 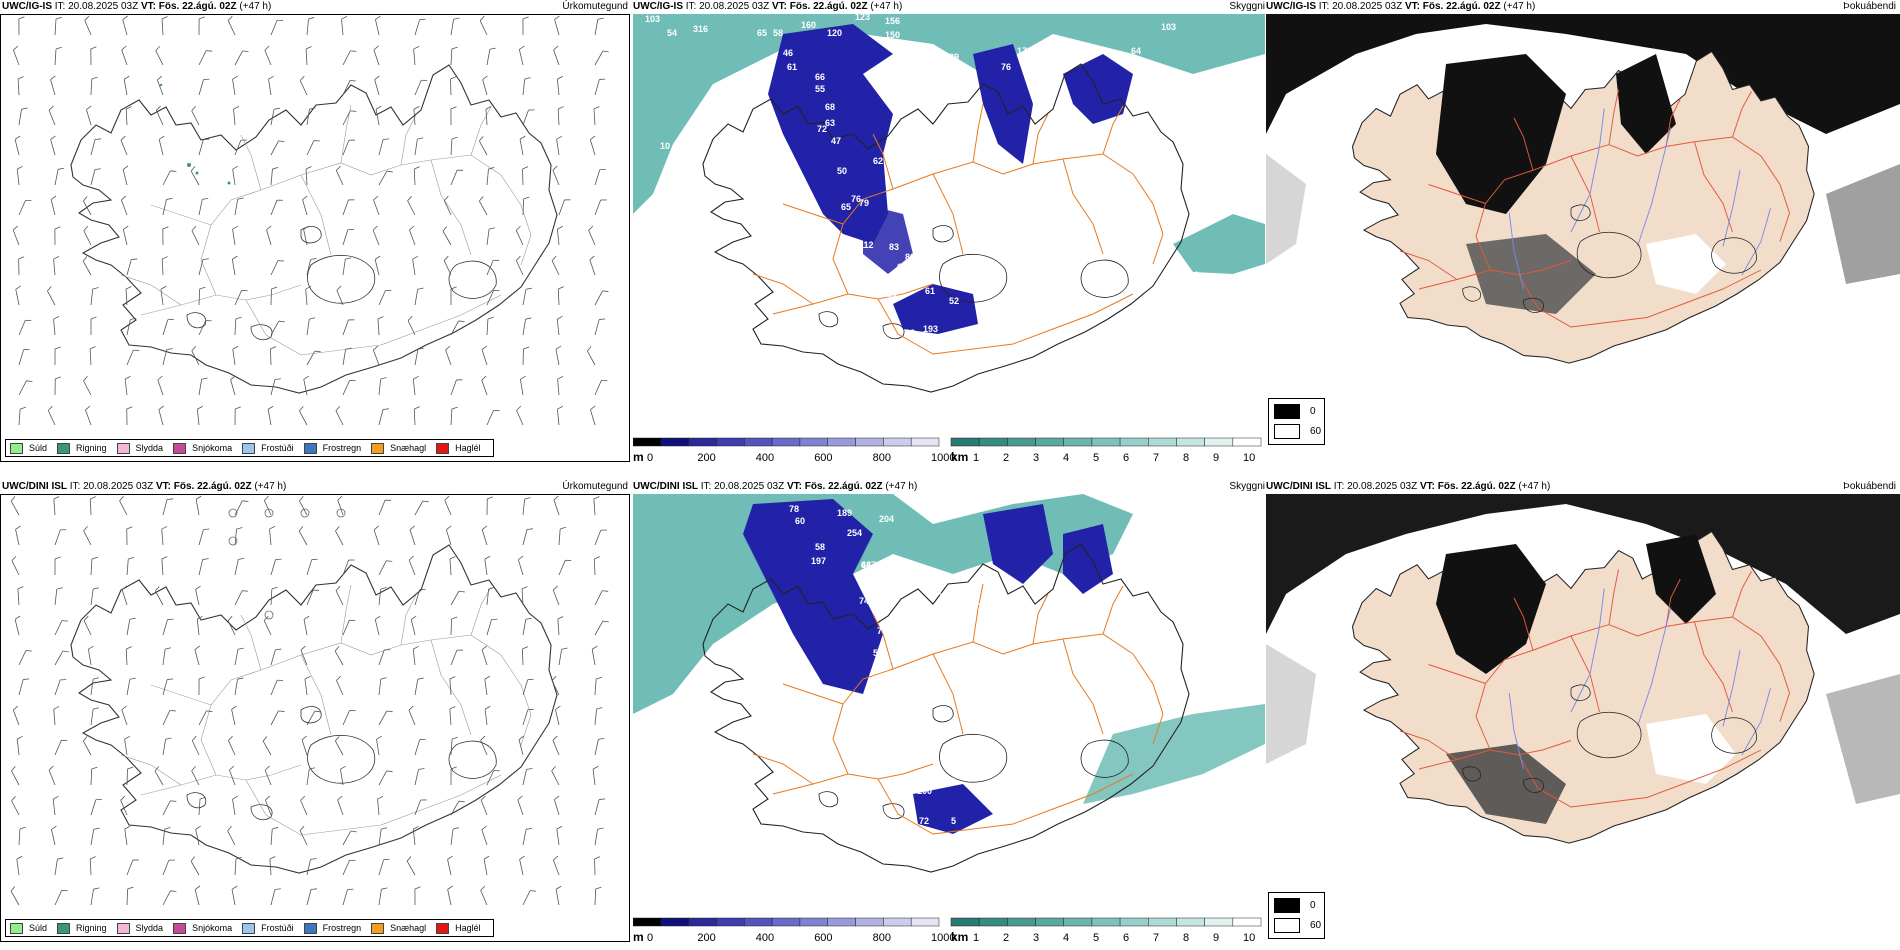 What do you see at coordinates (287, 564) in the screenshot?
I see `calm-circles` at bounding box center [287, 564].